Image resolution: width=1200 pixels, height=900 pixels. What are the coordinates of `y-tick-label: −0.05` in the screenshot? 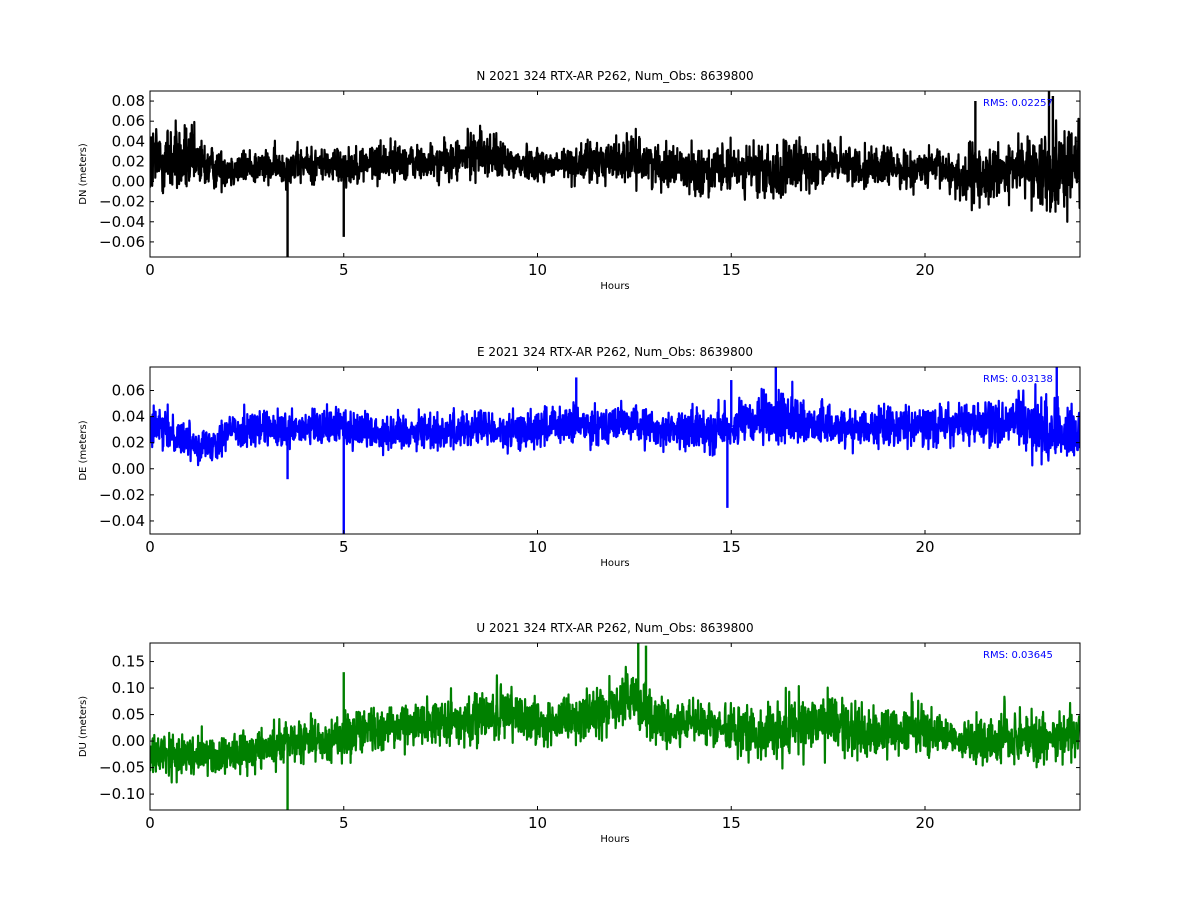 It's located at (122, 768).